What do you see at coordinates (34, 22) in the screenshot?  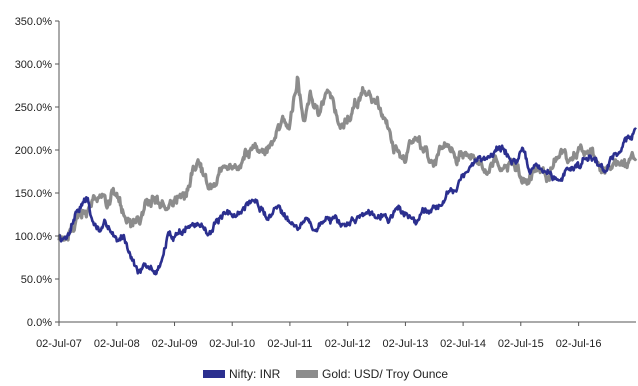 I see `y-tick-label: 350.0%` at bounding box center [34, 22].